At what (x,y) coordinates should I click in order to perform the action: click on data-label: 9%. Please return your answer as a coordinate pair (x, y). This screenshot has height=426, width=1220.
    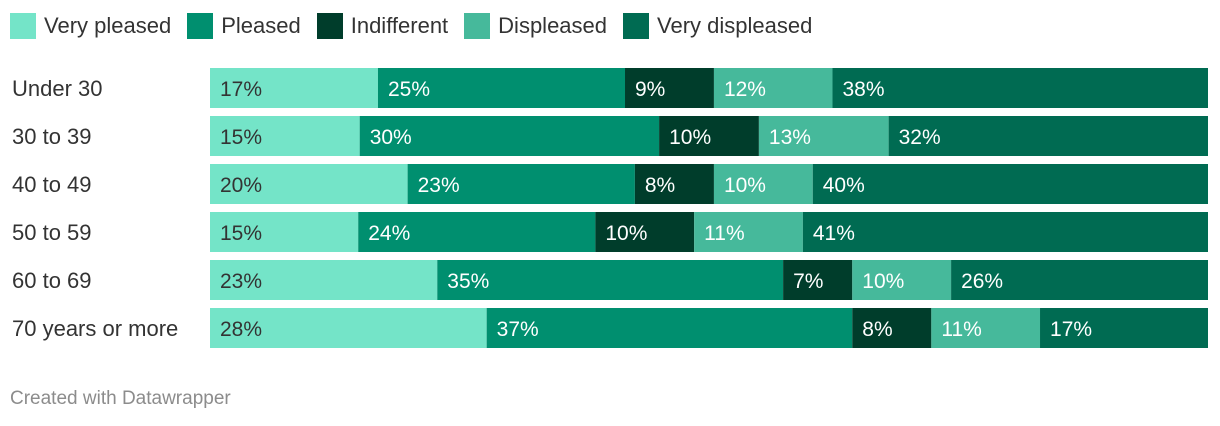
    Looking at the image, I should click on (650, 89).